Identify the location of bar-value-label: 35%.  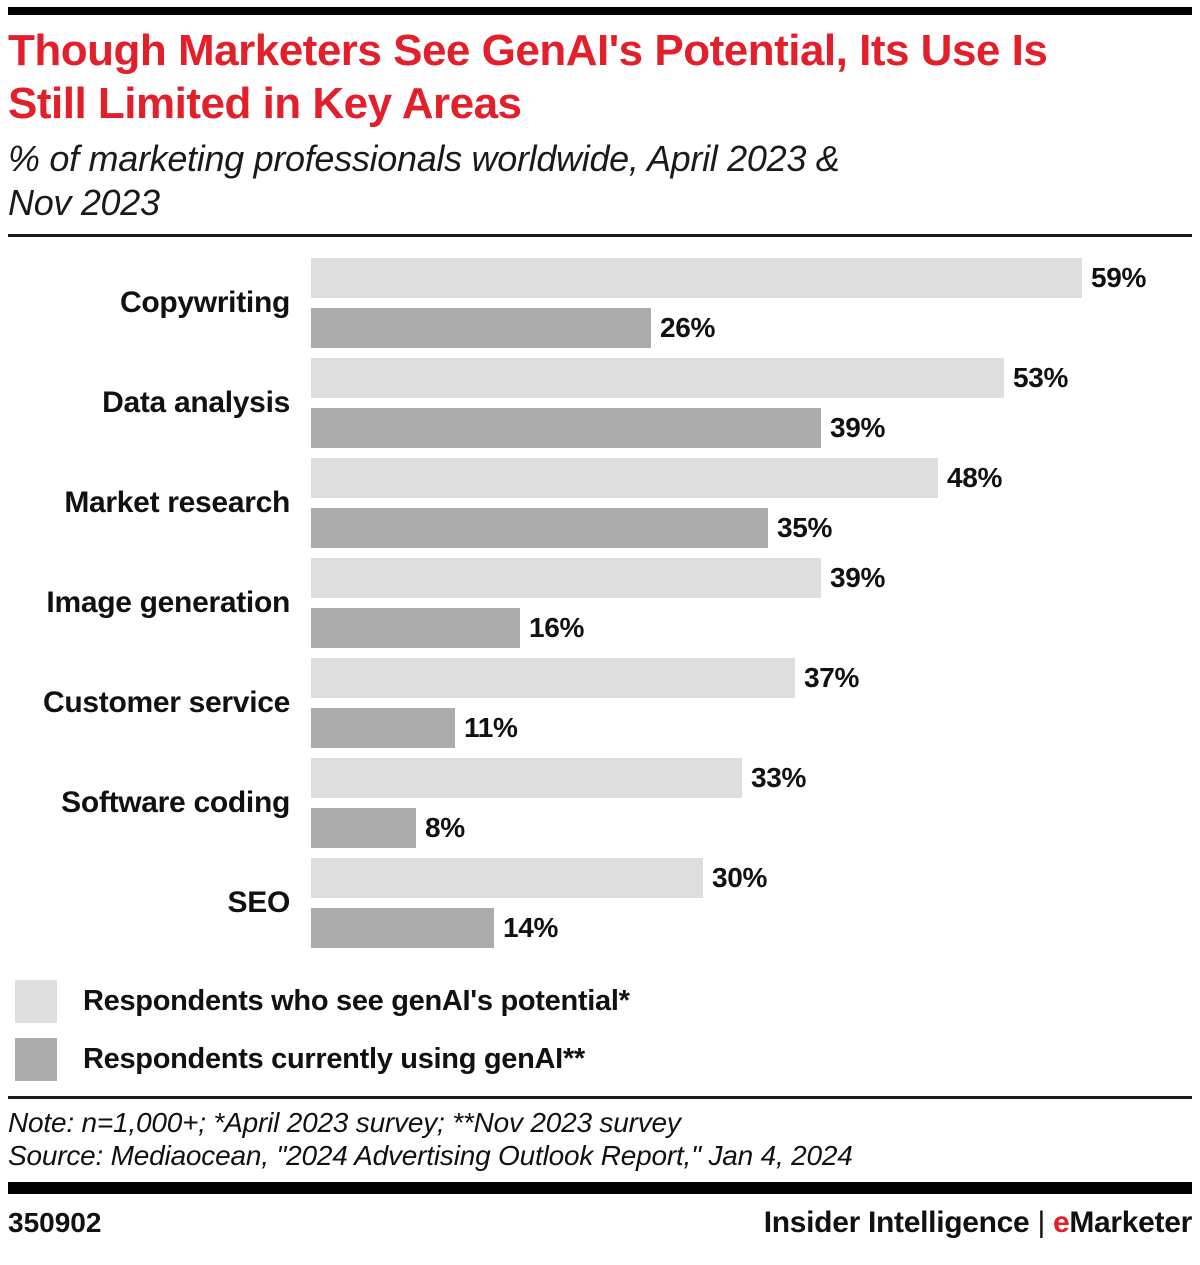
(805, 528).